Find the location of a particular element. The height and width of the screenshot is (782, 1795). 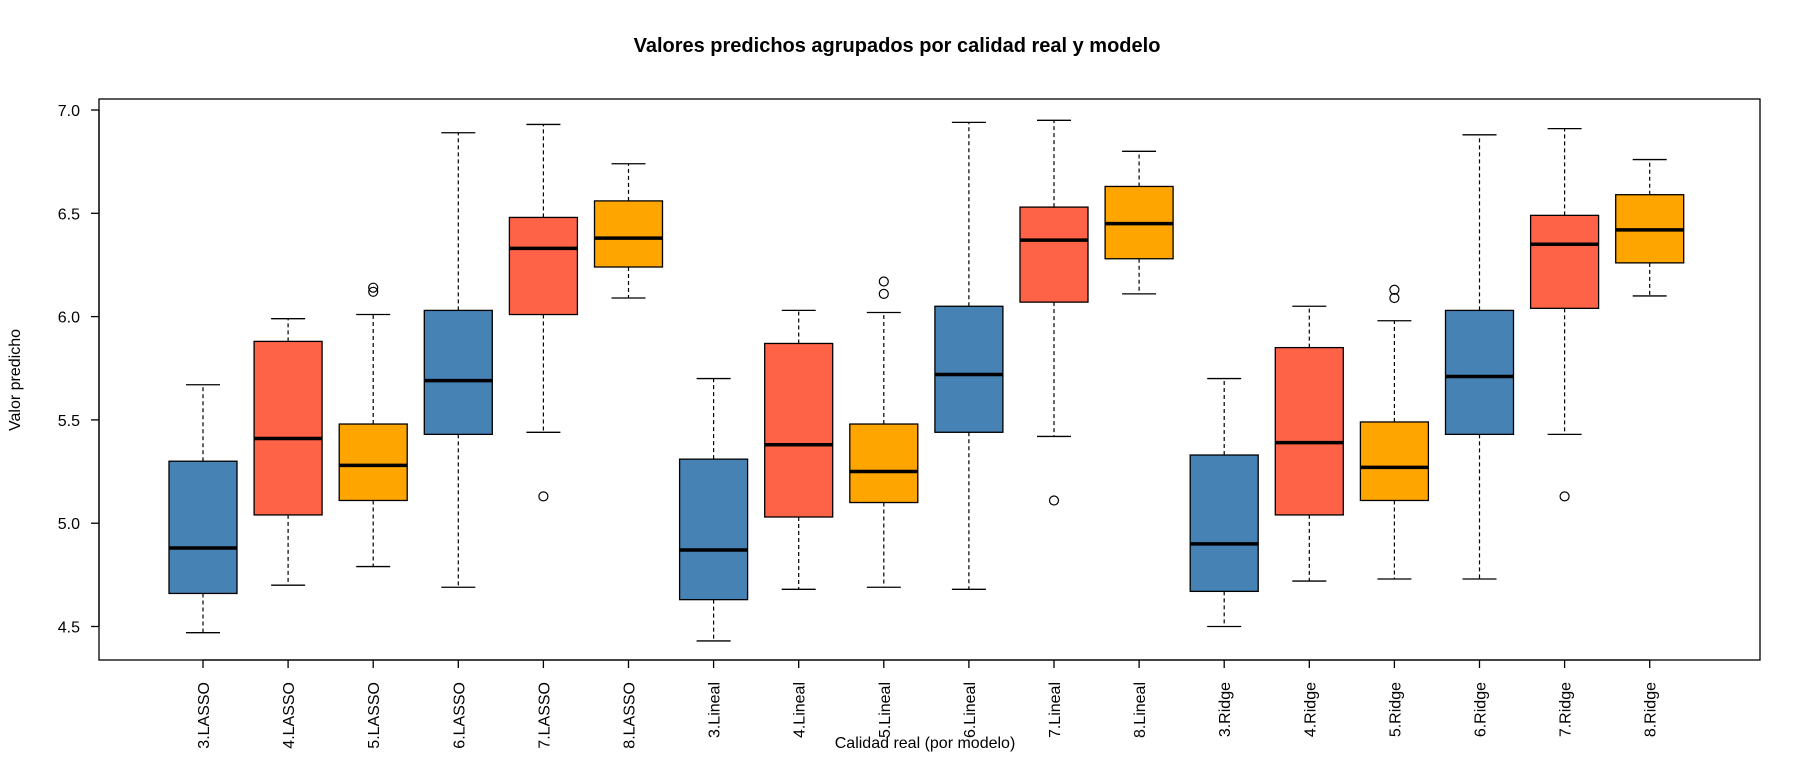

box-7.Ridge is located at coordinates (1564, 314).